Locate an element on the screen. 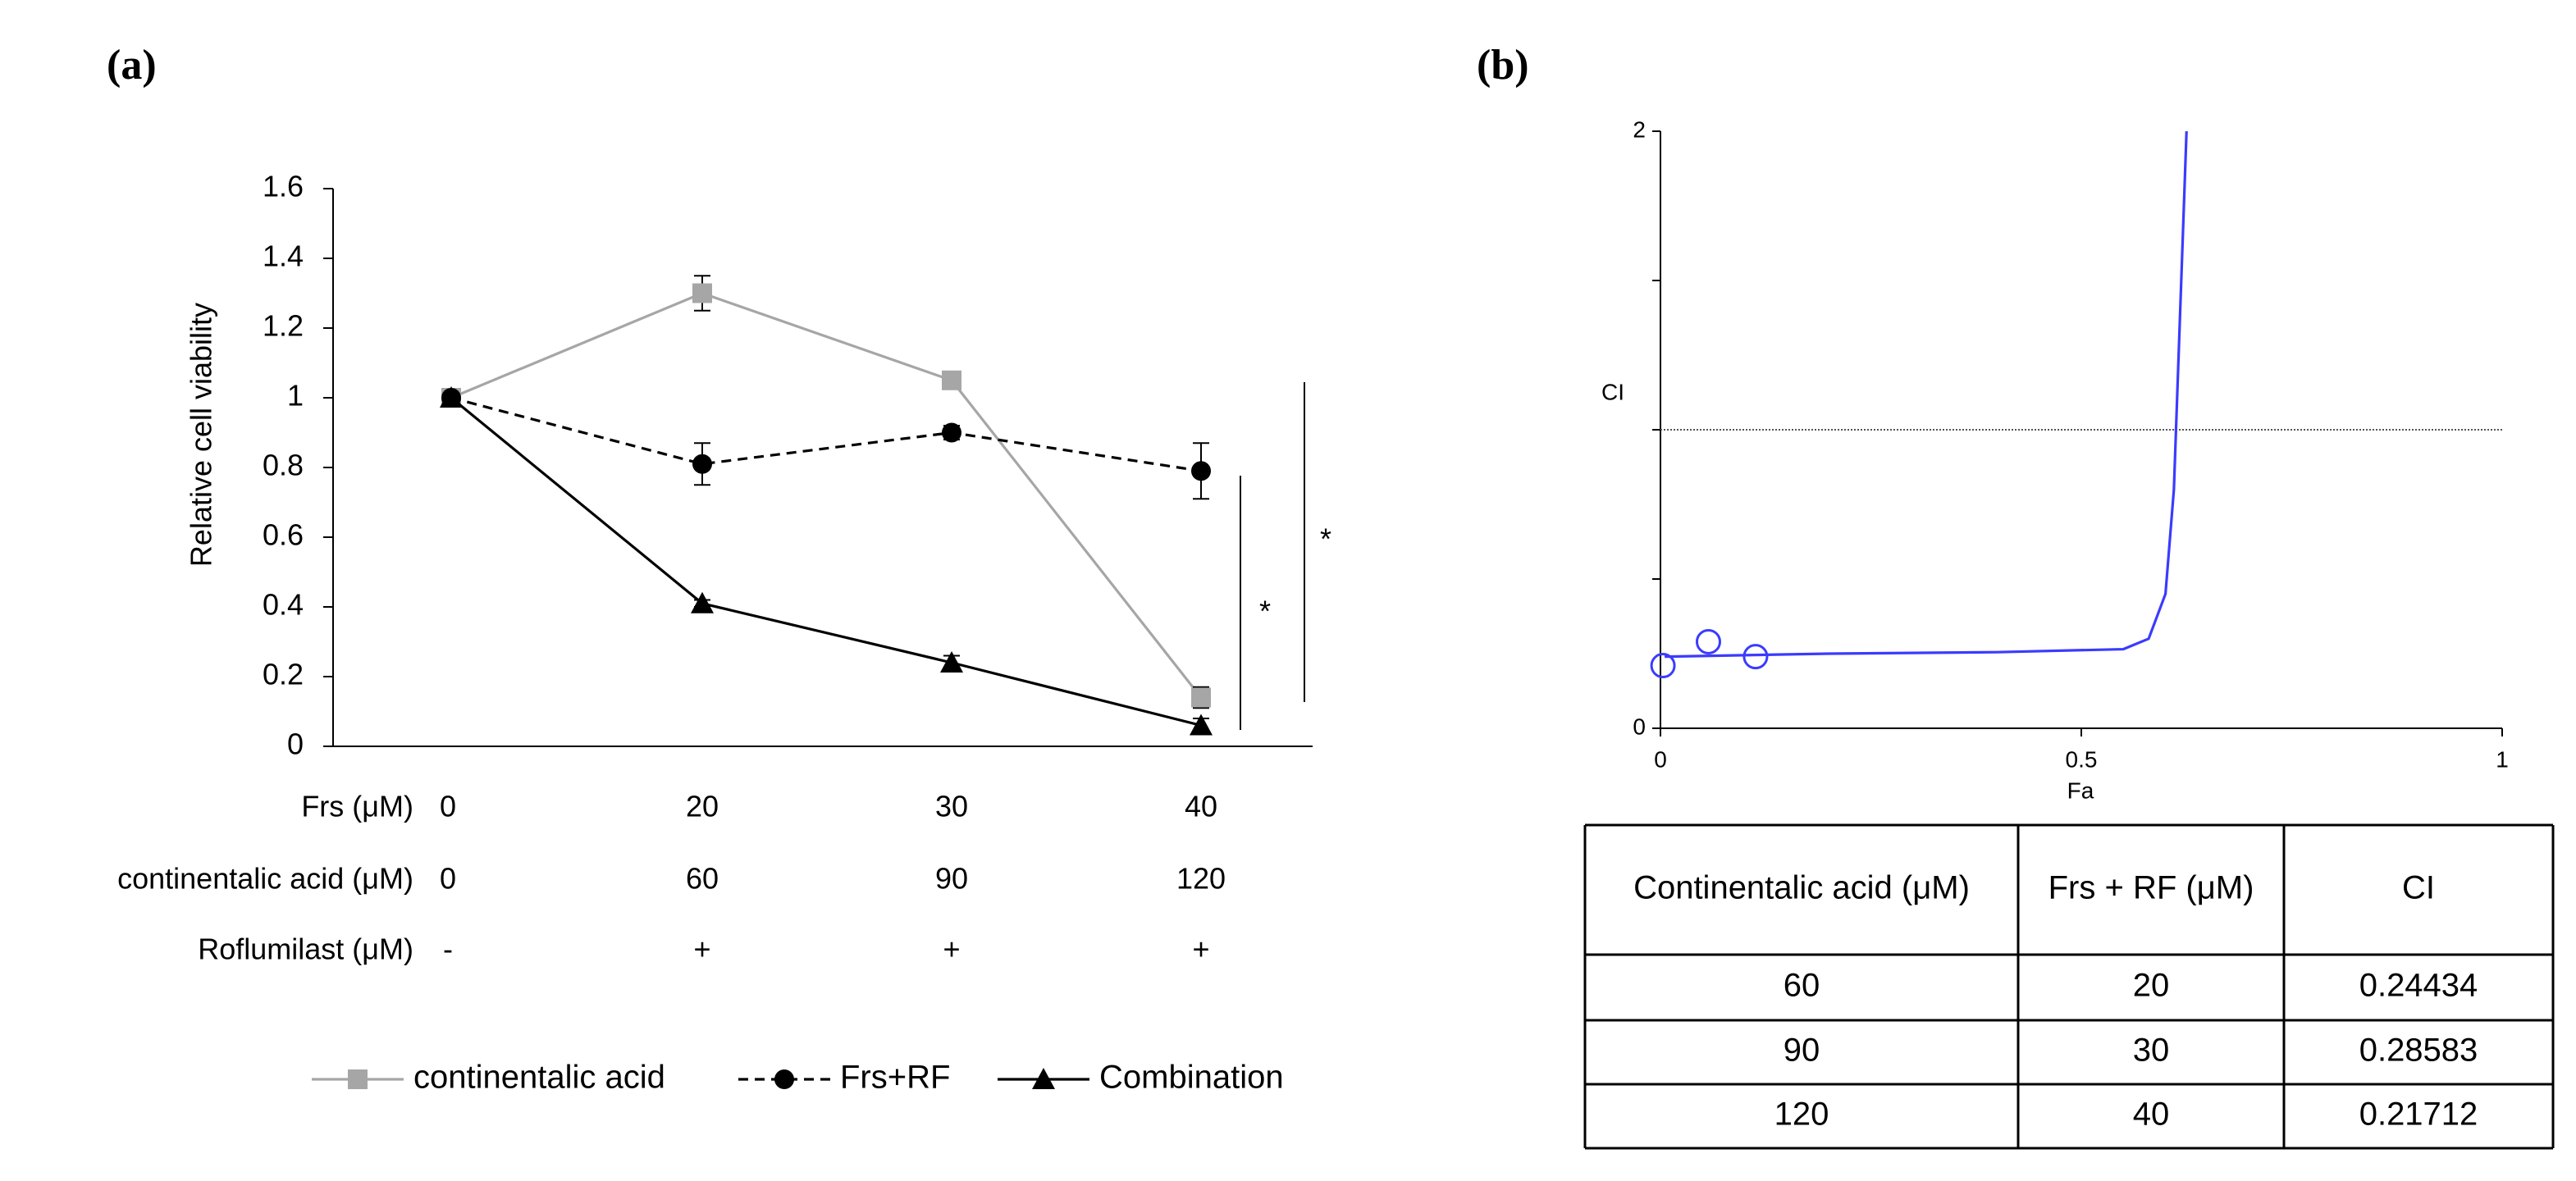 Image resolution: width=2576 pixels, height=1181 pixels. panel-label: (b) is located at coordinates (1503, 65).